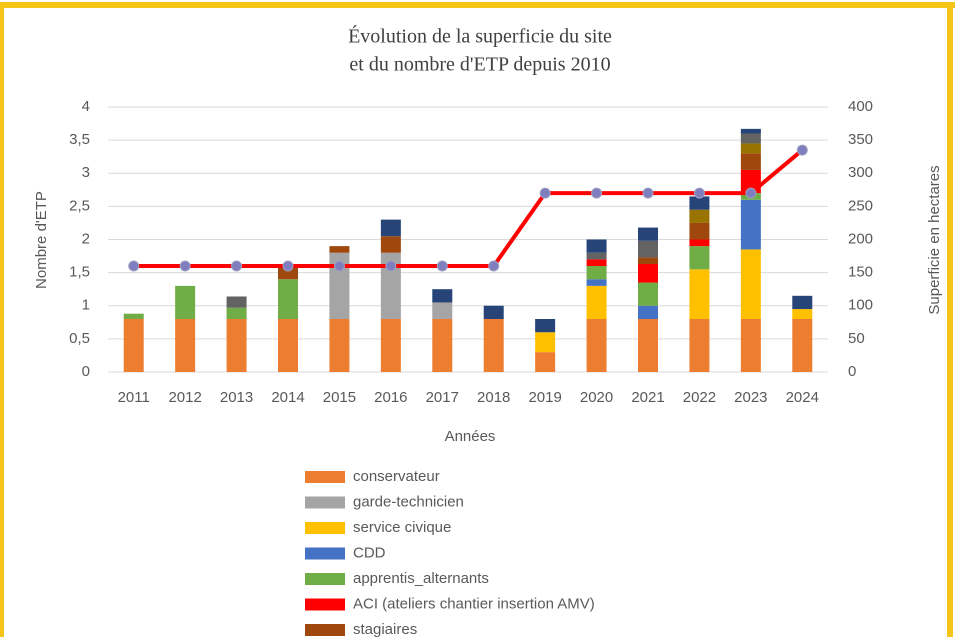  What do you see at coordinates (390, 397) in the screenshot?
I see `x-tick-label: 2016` at bounding box center [390, 397].